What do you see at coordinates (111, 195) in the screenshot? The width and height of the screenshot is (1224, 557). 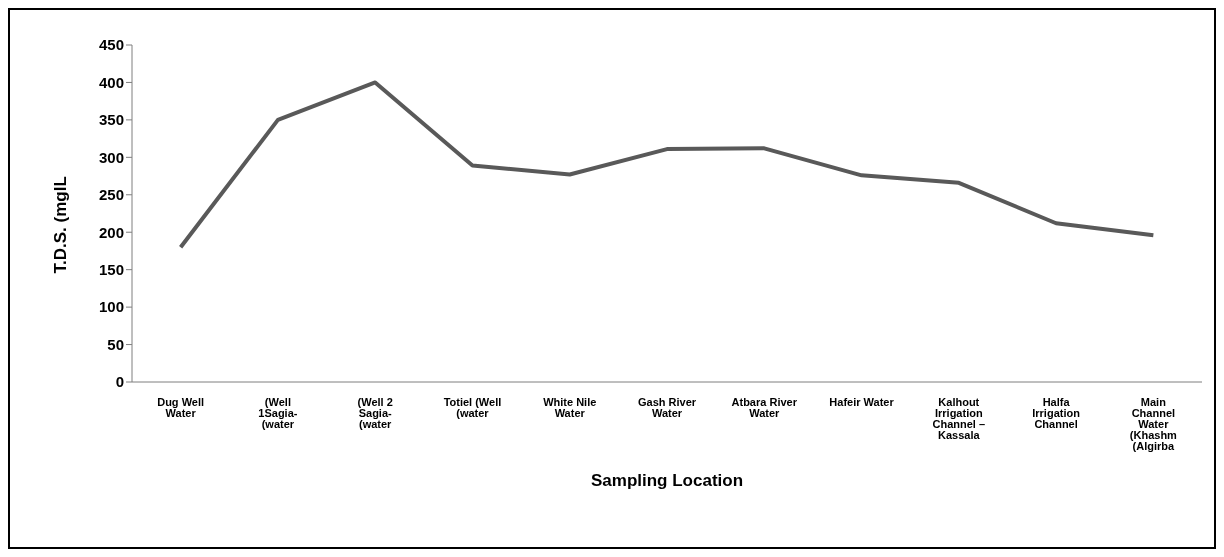 I see `y-tick-label: 250` at bounding box center [111, 195].